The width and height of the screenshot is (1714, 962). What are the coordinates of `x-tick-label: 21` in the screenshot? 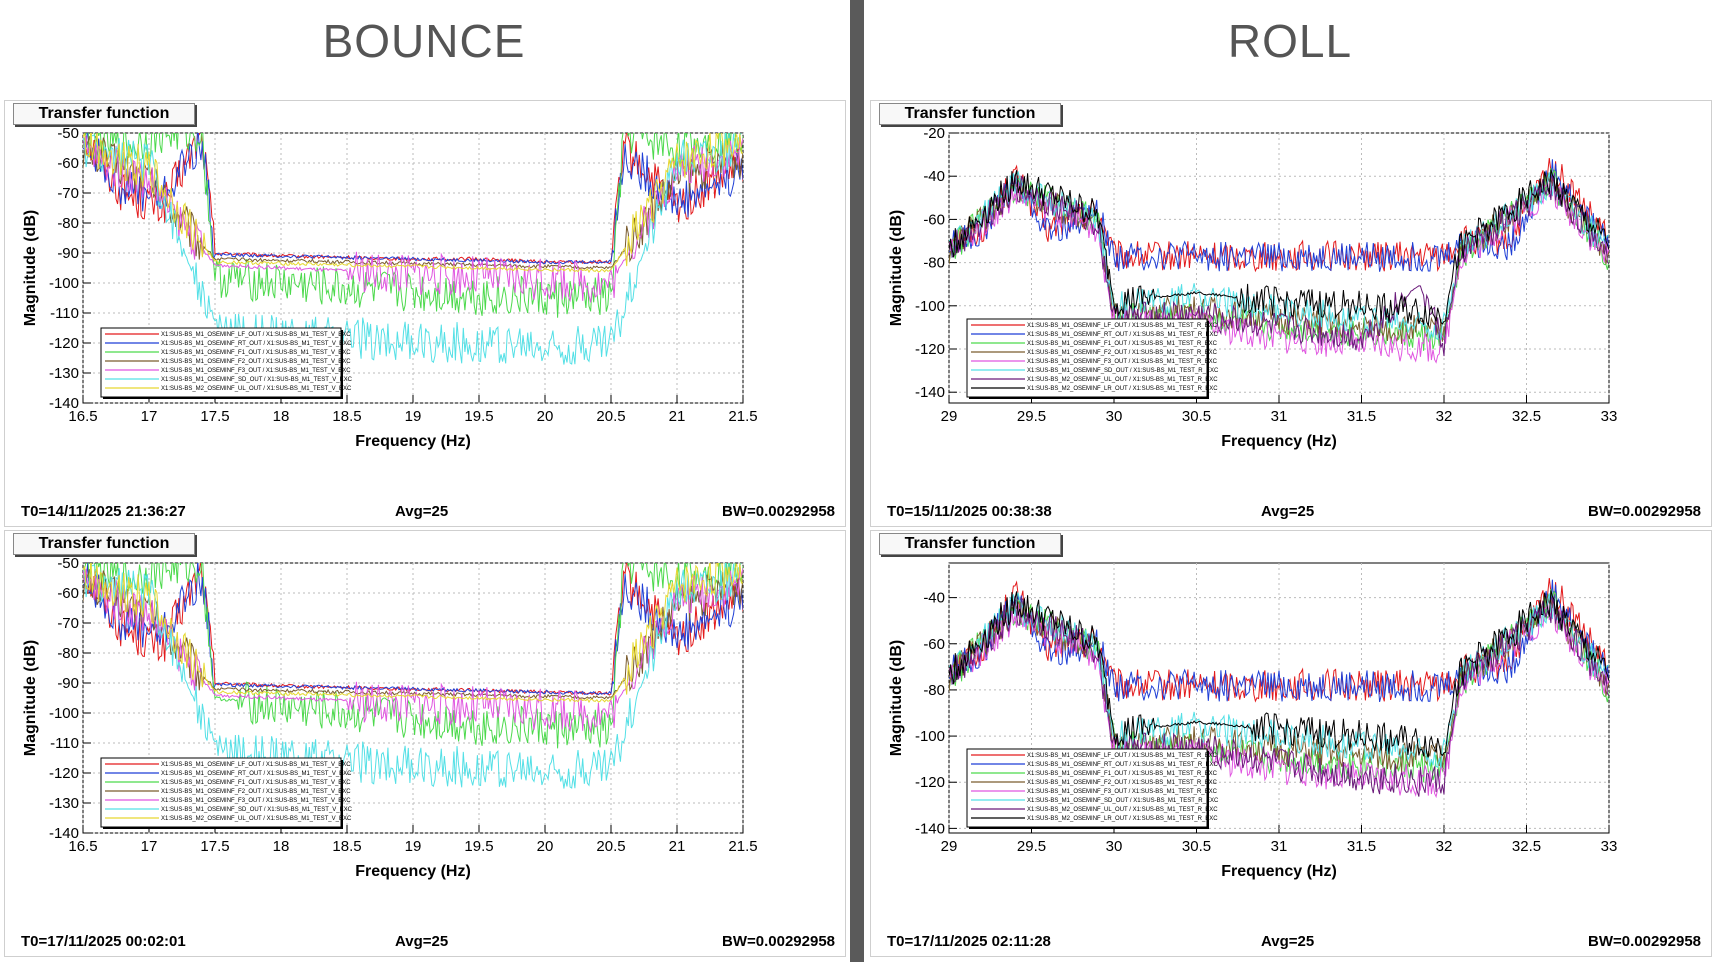 It's located at (677, 846).